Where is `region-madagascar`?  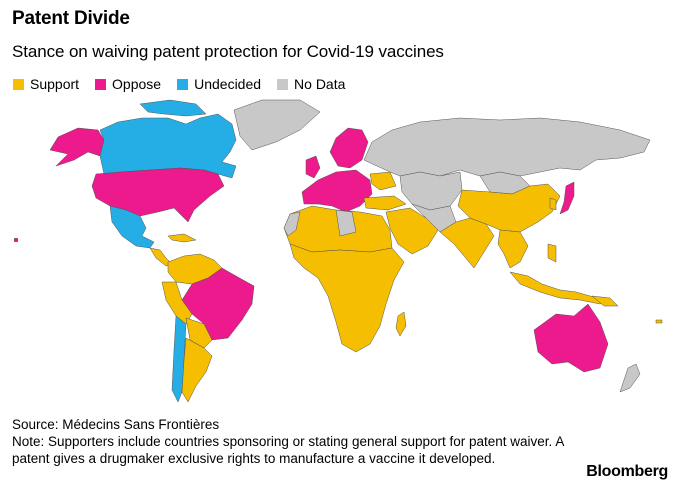
region-madagascar is located at coordinates (401, 324).